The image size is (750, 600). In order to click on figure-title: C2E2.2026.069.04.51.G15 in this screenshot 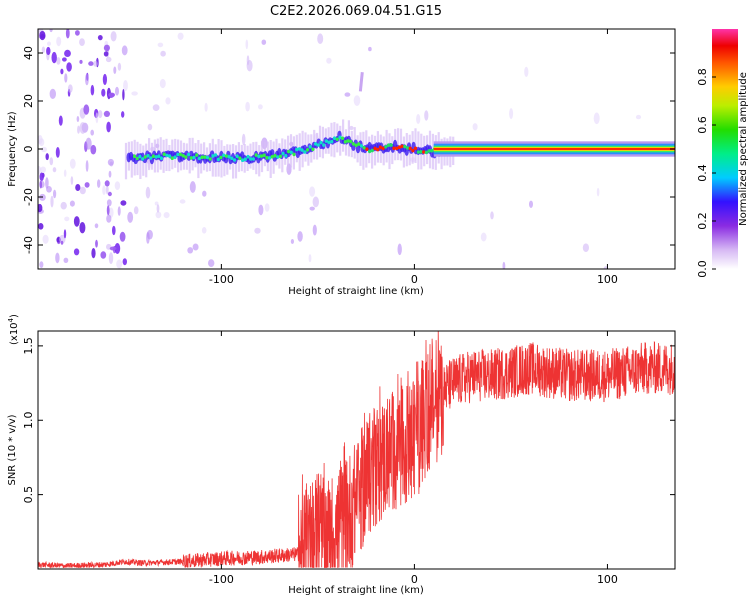, I will do `click(356, 11)`.